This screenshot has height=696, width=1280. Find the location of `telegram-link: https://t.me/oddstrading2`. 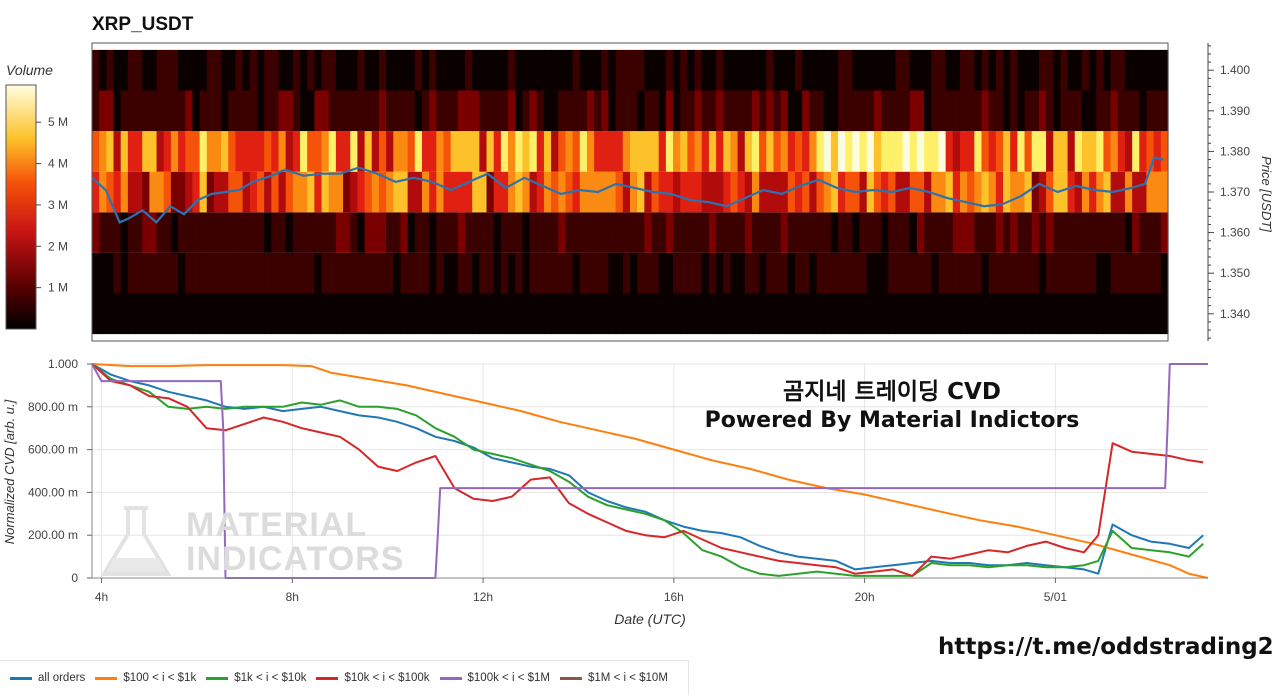

telegram-link: https://t.me/oddstrading2 is located at coordinates (1106, 647).